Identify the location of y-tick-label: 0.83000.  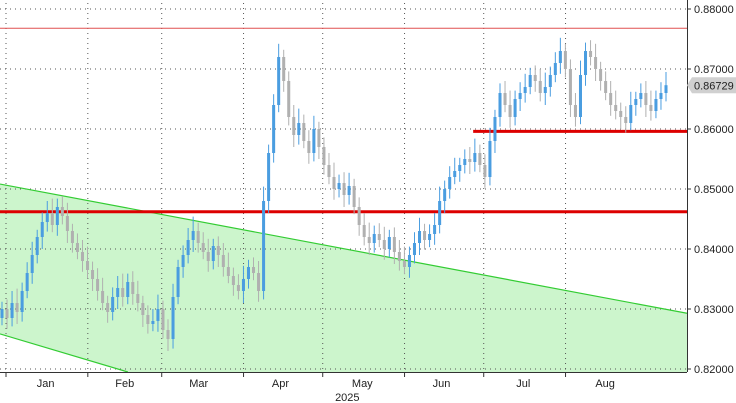
(714, 310).